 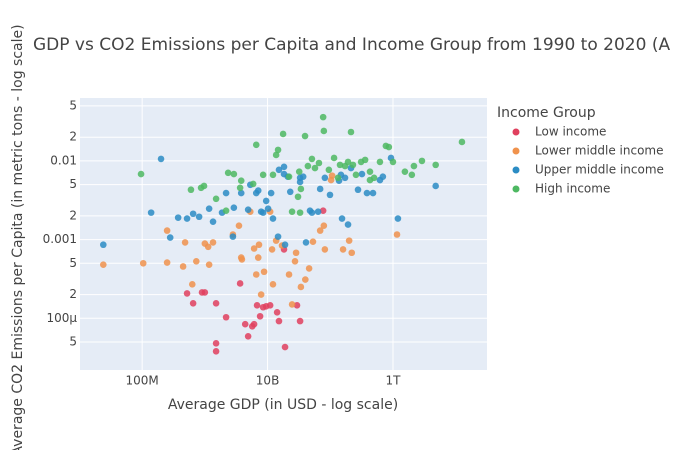 What do you see at coordinates (599, 170) in the screenshot?
I see `legend-label: Upper middle income` at bounding box center [599, 170].